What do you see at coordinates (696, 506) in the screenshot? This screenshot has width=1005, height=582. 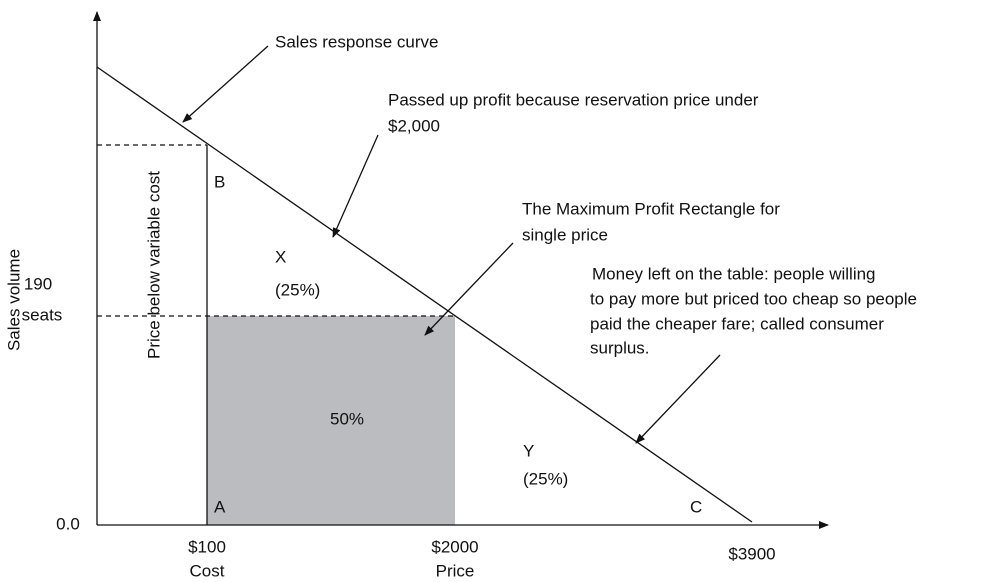 I see `point-label: C` at bounding box center [696, 506].